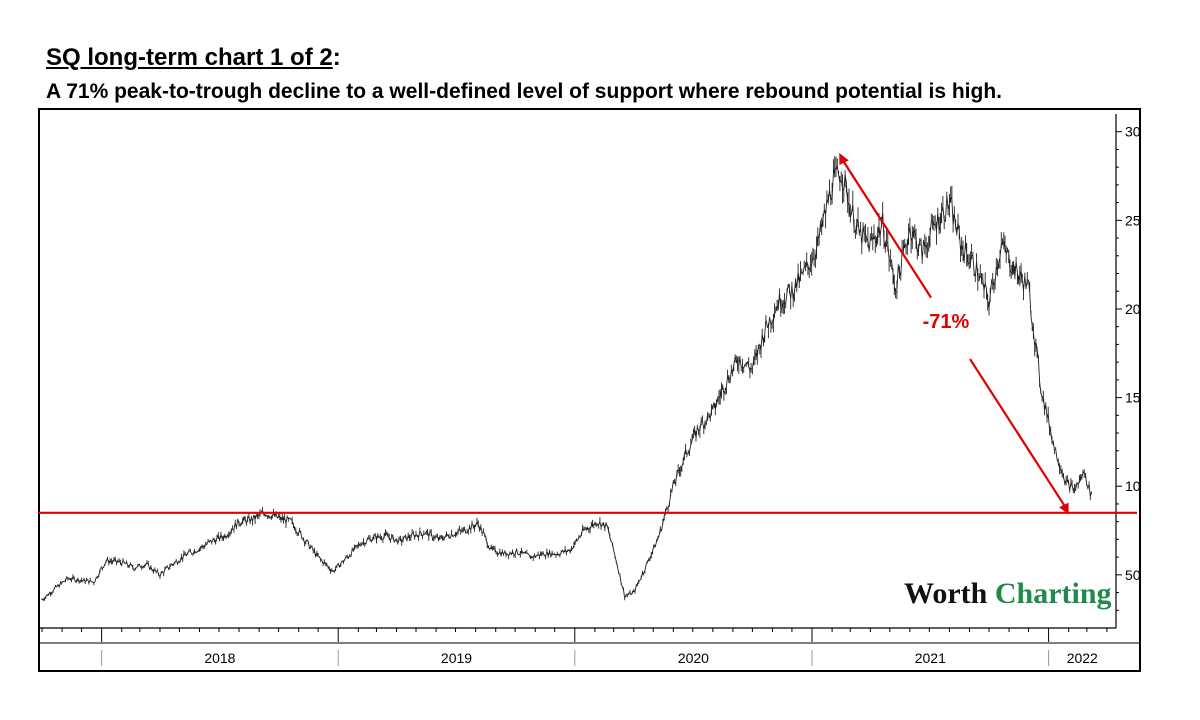 The height and width of the screenshot is (720, 1200). I want to click on y-tick-label: 200, so click(1133, 309).